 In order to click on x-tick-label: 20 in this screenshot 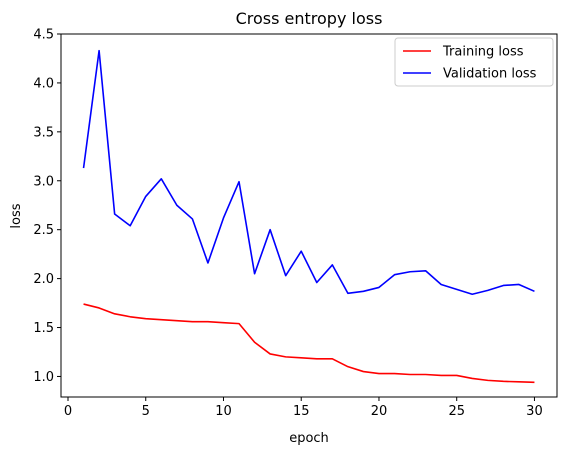, I will do `click(379, 411)`.